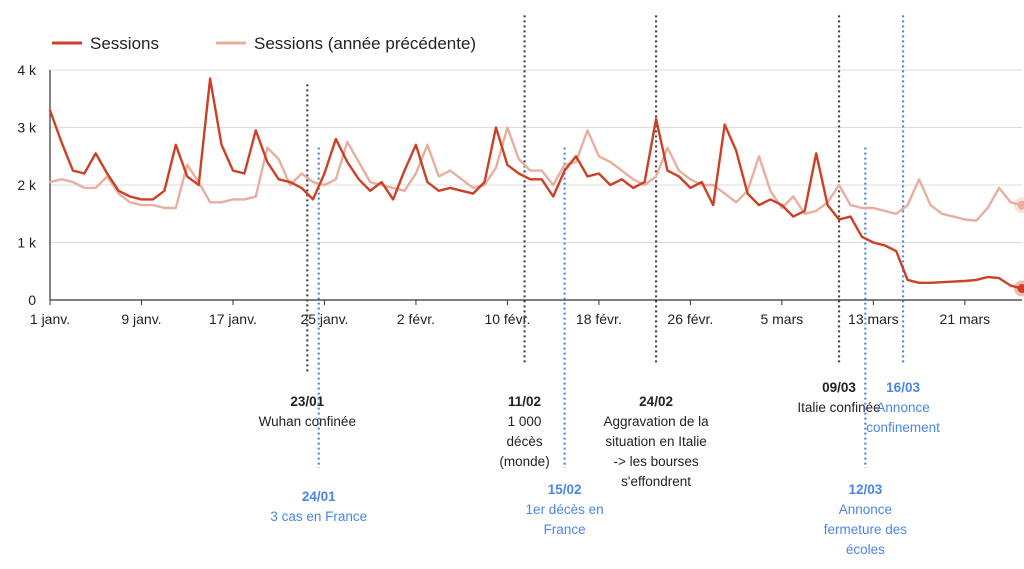 The image size is (1024, 569). I want to click on event-description-label: Aggravation de la, so click(657, 421).